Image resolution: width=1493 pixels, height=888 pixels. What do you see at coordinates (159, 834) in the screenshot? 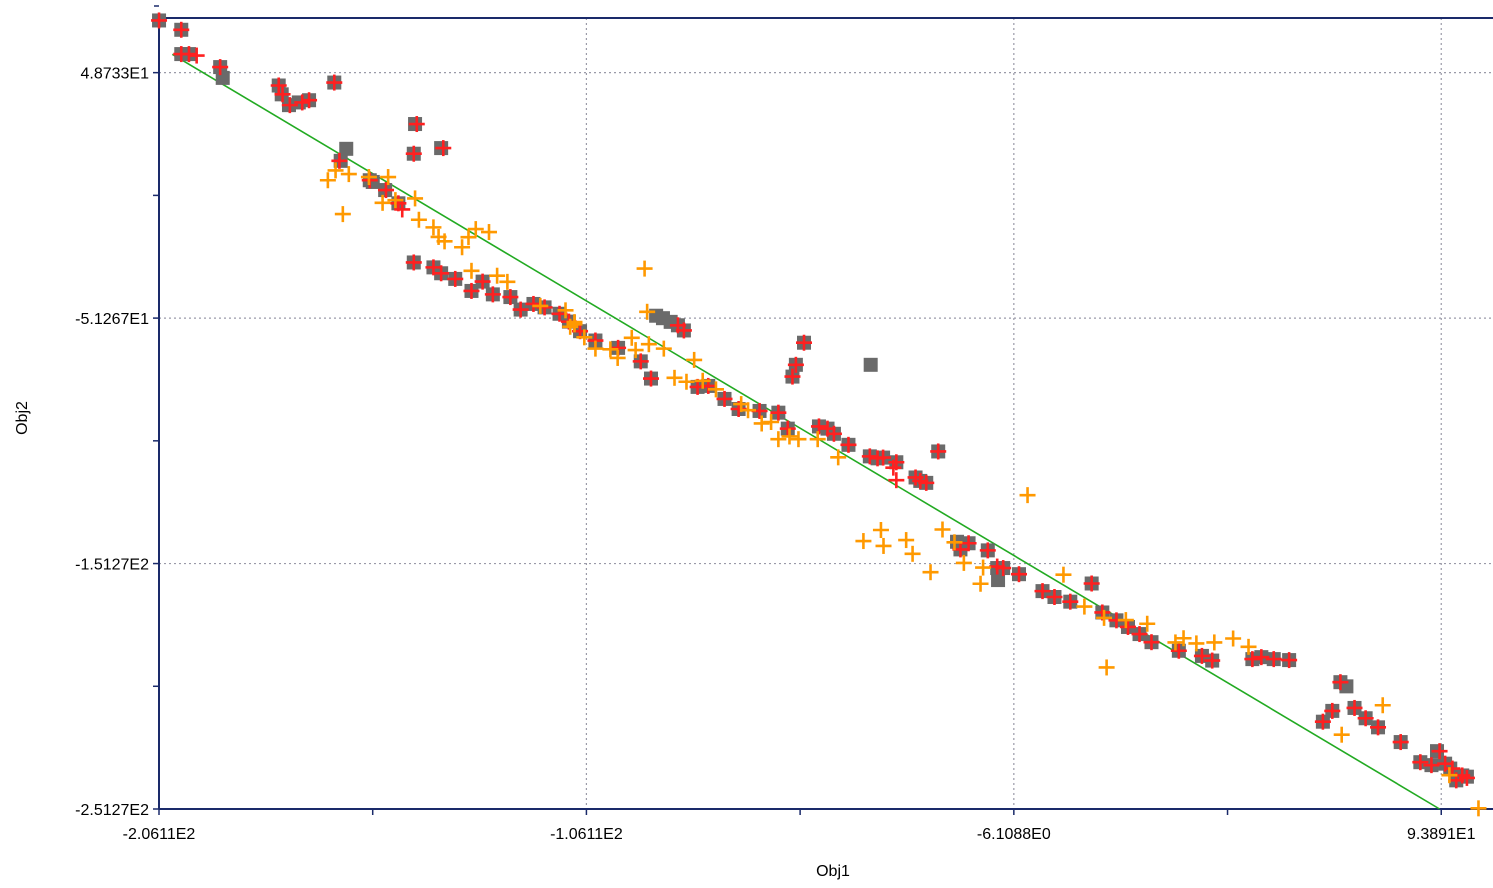
I see `x-tick-label: -2.0611E2` at bounding box center [159, 834].